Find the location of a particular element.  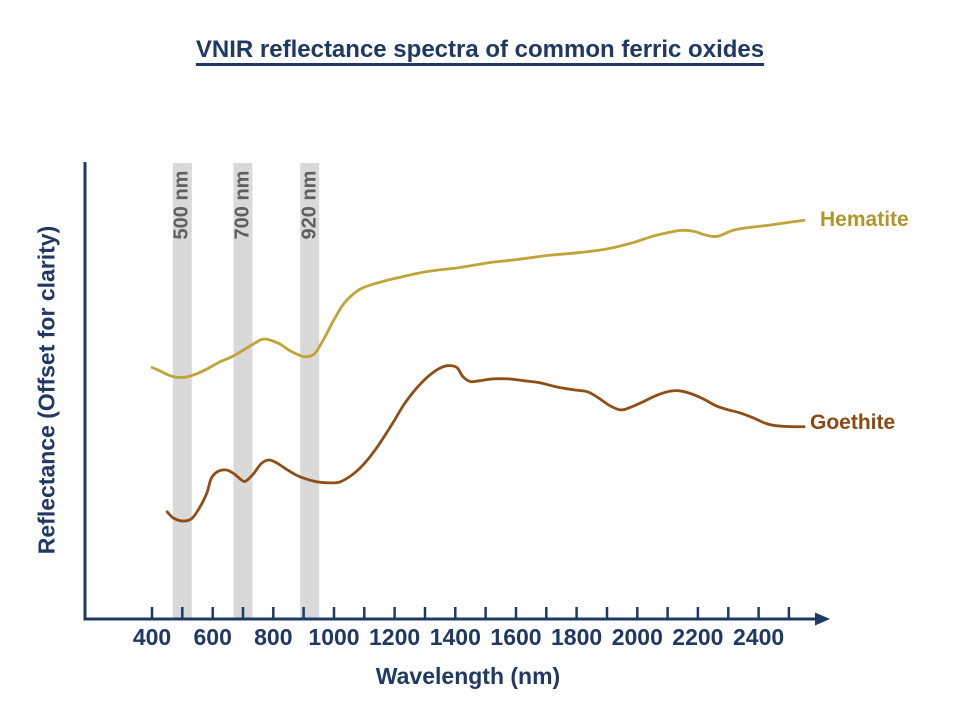

x-tick-label: 1200 is located at coordinates (395, 637).